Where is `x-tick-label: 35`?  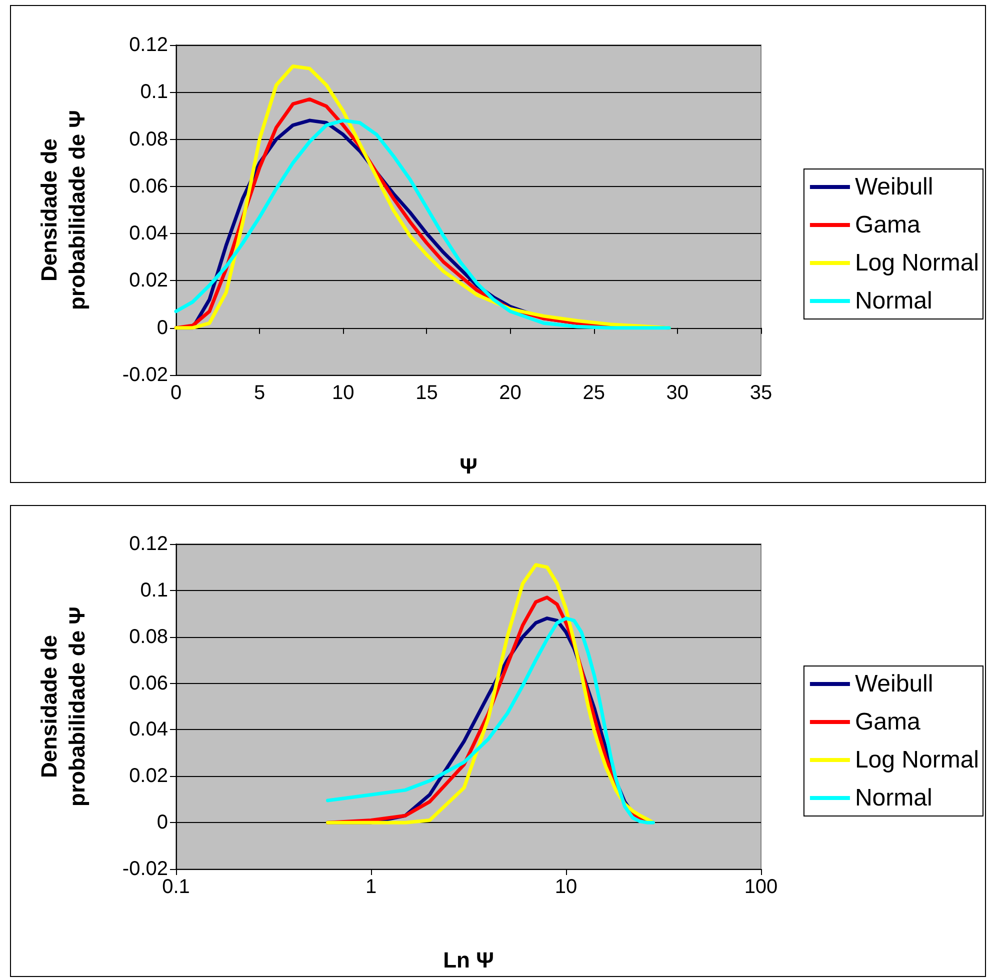
x-tick-label: 35 is located at coordinates (761, 393).